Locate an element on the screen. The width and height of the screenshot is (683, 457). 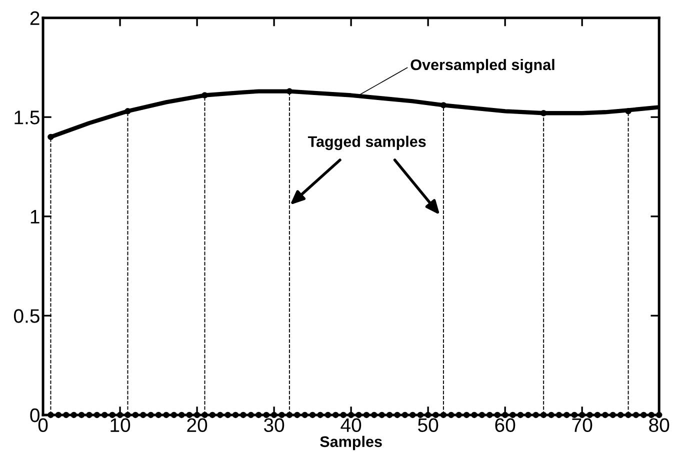
annotation: Tagged samples is located at coordinates (367, 143).